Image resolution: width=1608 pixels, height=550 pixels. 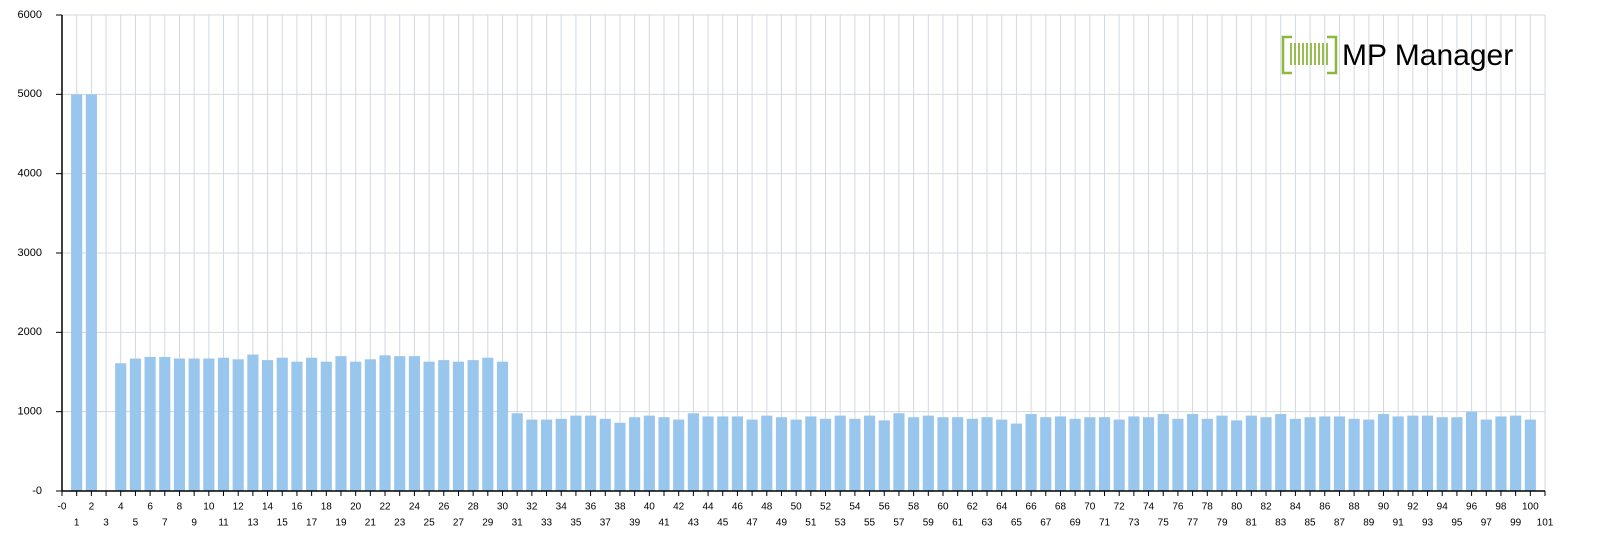 I want to click on x-tick-label: 11, so click(x=223, y=523).